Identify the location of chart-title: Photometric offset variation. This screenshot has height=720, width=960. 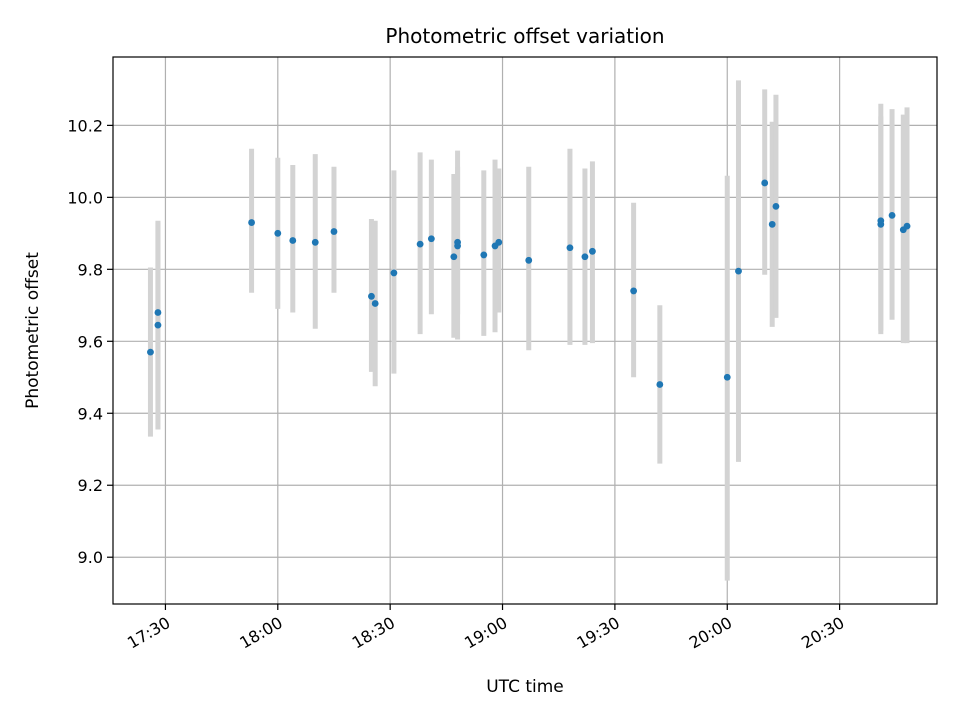
(524, 36).